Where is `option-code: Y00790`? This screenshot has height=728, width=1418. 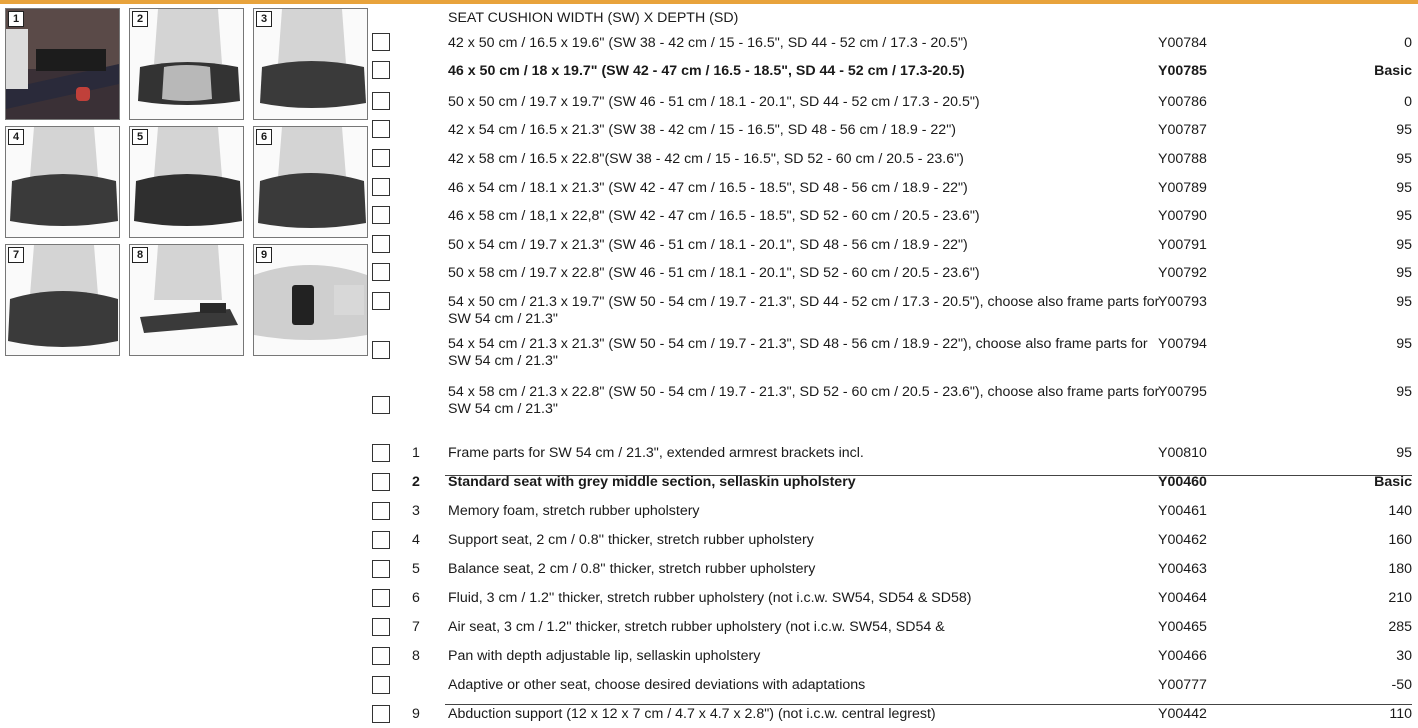
option-code: Y00790 is located at coordinates (1182, 216).